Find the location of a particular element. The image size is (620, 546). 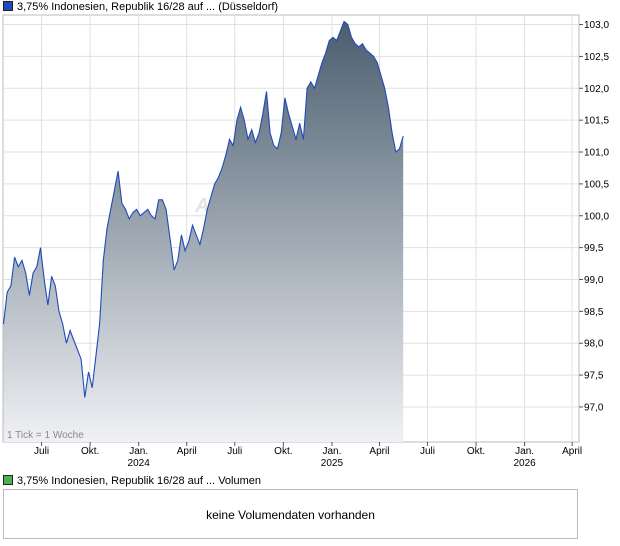

y-tick-label: 99,5 is located at coordinates (594, 248).